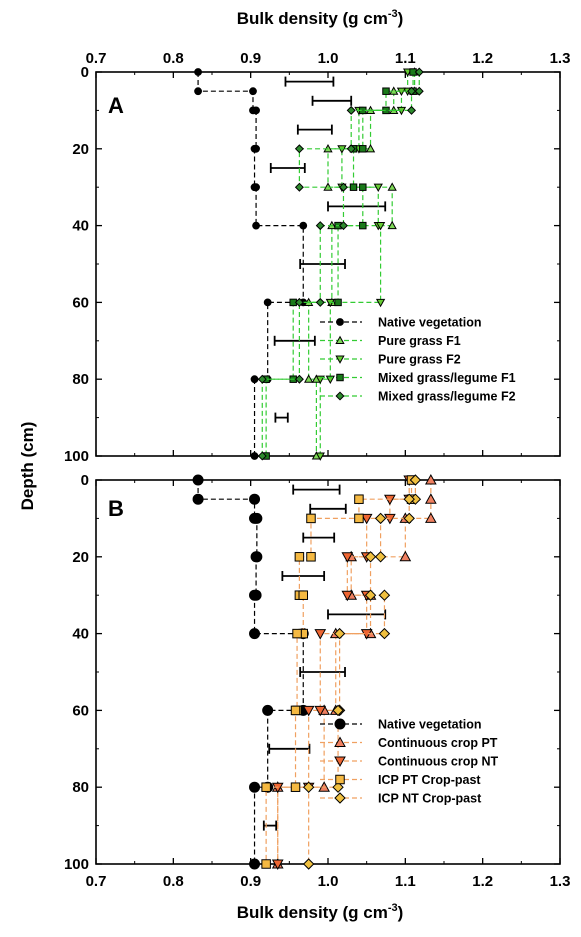  What do you see at coordinates (430, 799) in the screenshot?
I see `legend-label: ICP NT Crop-past` at bounding box center [430, 799].